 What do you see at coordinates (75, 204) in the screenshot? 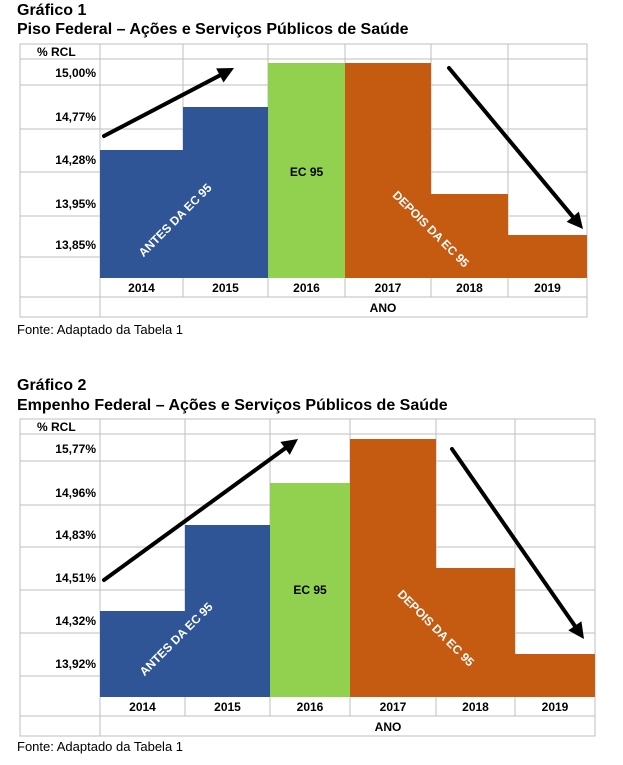
I see `chart1-ytick: 13,95%` at bounding box center [75, 204].